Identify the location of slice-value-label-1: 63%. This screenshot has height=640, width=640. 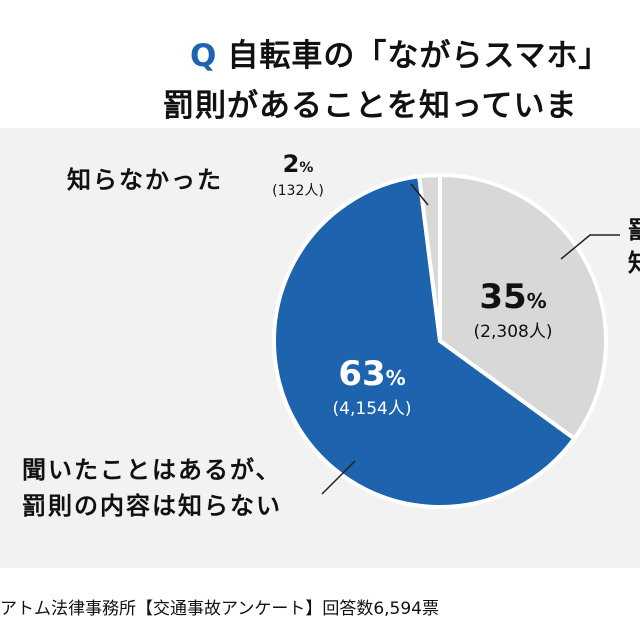
(371, 374).